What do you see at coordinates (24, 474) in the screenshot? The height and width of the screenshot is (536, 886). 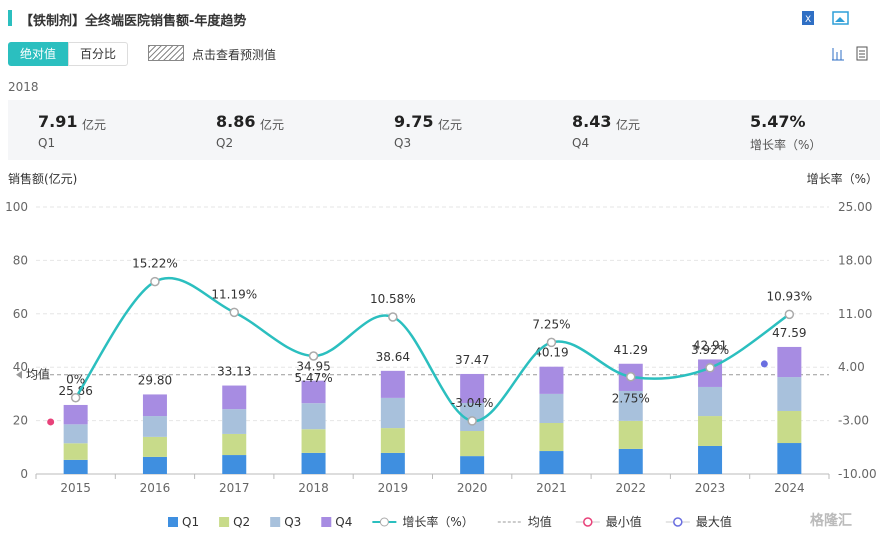 I see `y-tick-label: 0` at bounding box center [24, 474].